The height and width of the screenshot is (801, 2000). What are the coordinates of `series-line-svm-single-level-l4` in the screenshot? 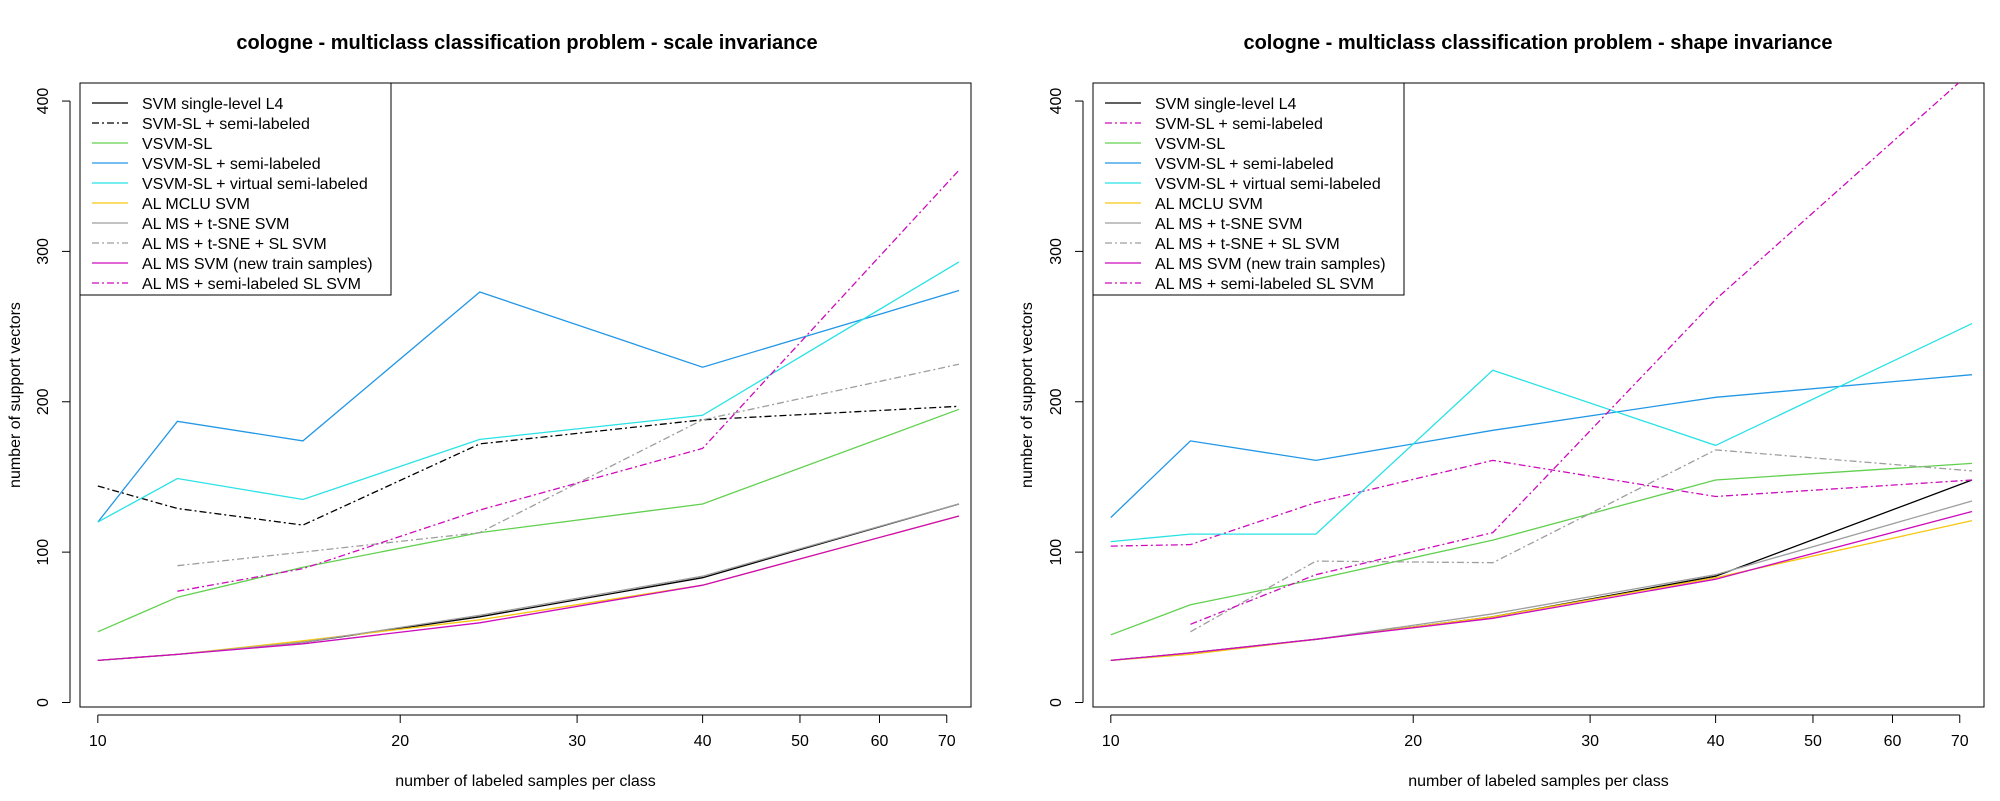 It's located at (1541, 570).